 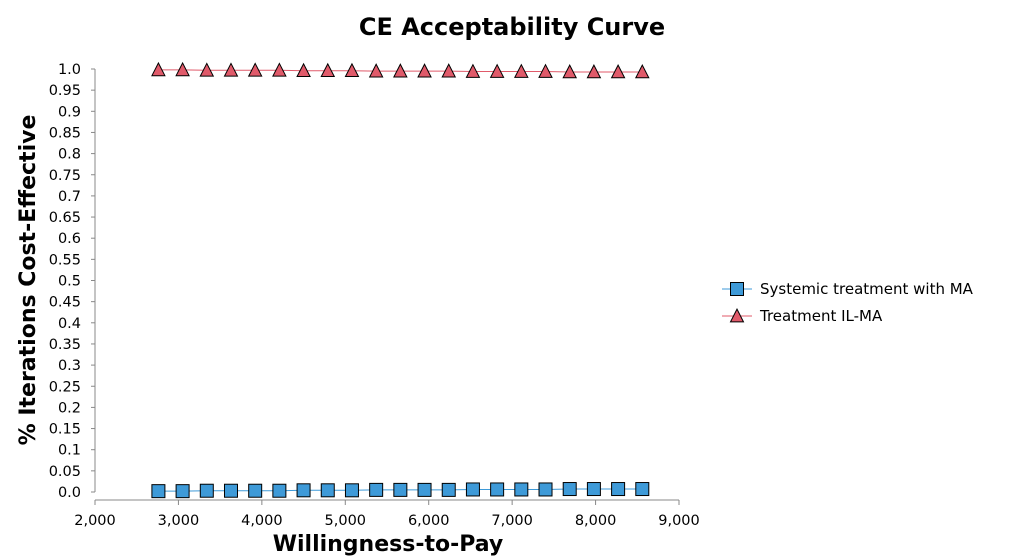 What do you see at coordinates (821, 316) in the screenshot?
I see `legend-label-il-ma: Treatment IL-MA` at bounding box center [821, 316].